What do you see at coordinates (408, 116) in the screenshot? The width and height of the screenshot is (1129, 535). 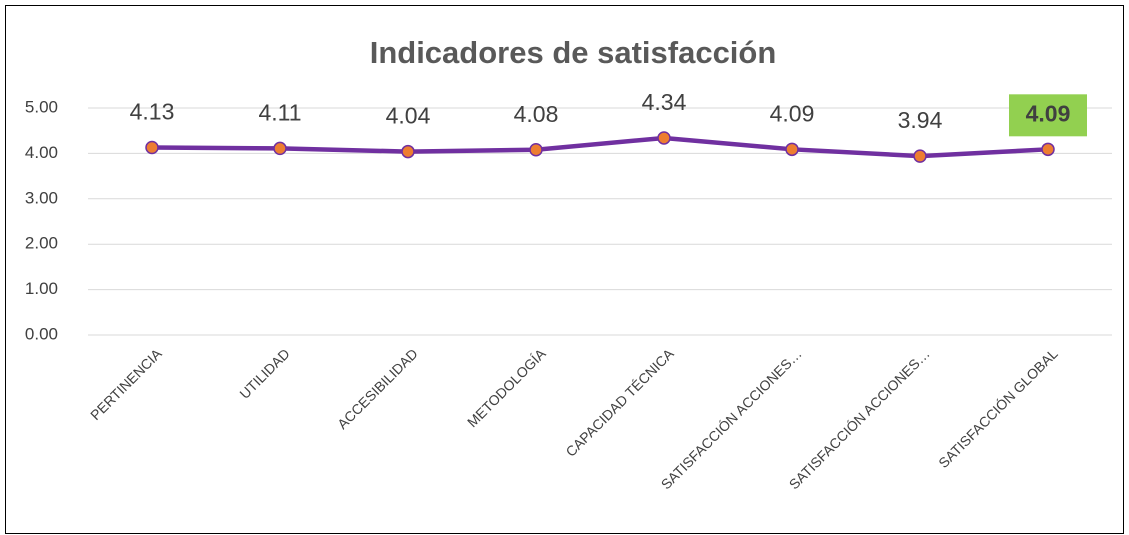 I see `data-label: 4.04` at bounding box center [408, 116].